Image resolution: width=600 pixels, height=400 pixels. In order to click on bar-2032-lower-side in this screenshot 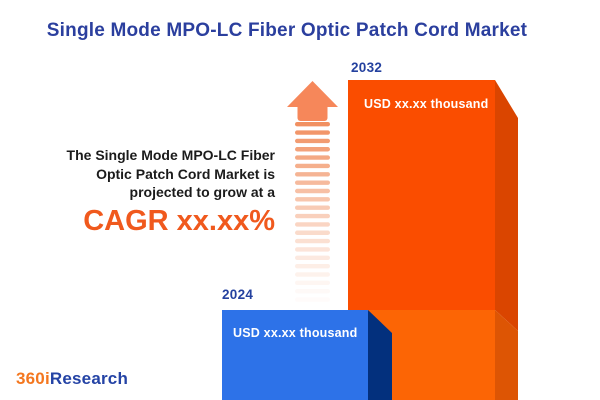, I will do `click(506, 355)`.